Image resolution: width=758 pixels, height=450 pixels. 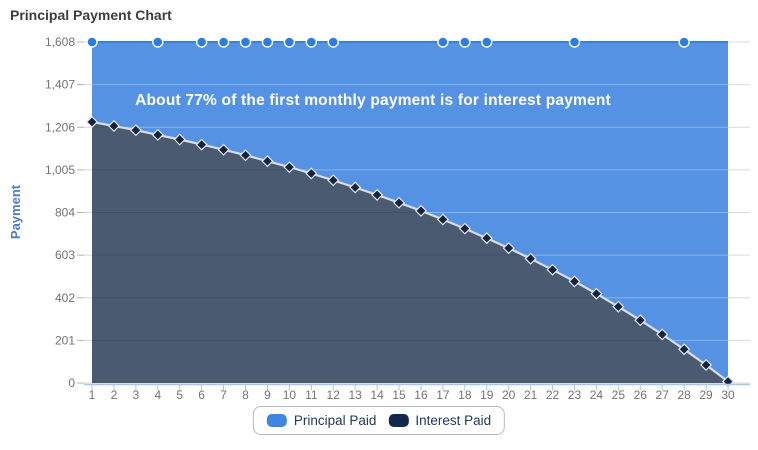 What do you see at coordinates (531, 395) in the screenshot?
I see `x-tick-label: 21` at bounding box center [531, 395].